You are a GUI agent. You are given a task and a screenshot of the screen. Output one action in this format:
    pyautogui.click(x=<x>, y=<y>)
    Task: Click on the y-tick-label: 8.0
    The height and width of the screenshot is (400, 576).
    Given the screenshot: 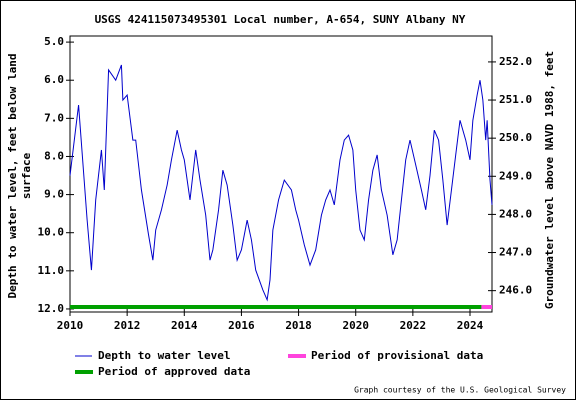 What is the action you would take?
    pyautogui.click(x=54, y=155)
    